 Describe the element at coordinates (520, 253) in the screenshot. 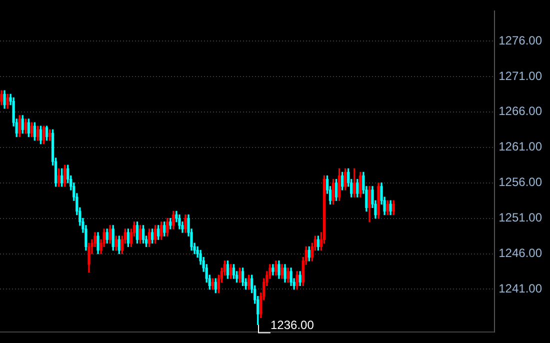

I see `y-tick-label: 1246.00` at that location.